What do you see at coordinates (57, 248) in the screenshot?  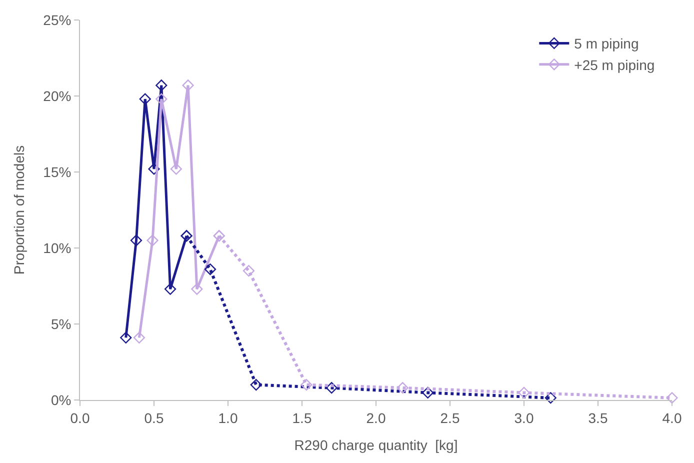 I see `y-tick-label: 10%` at bounding box center [57, 248].